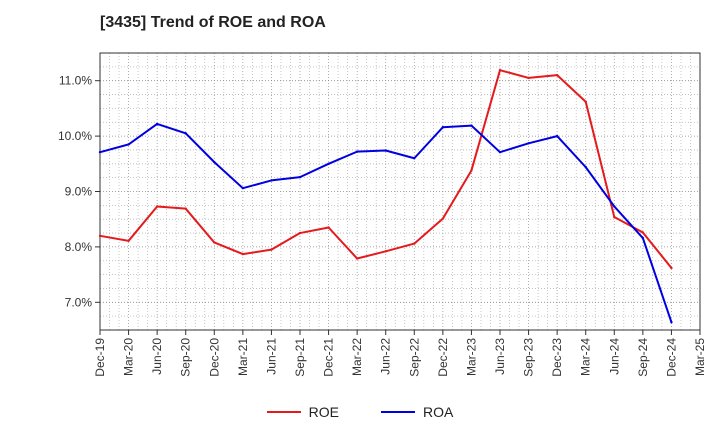 The width and height of the screenshot is (720, 440). I want to click on x-tick-label: Sep-22, so click(414, 357).